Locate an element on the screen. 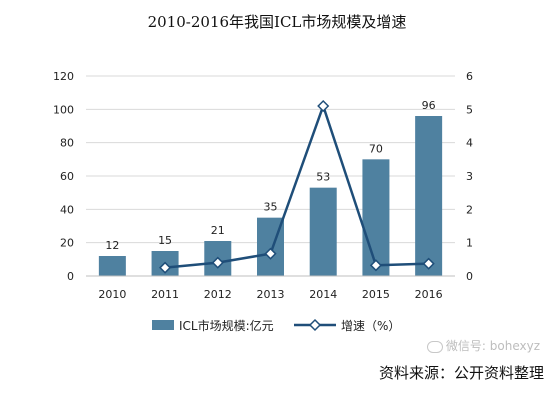 The height and width of the screenshot is (400, 554). x-tick-label: 2015 is located at coordinates (376, 294).